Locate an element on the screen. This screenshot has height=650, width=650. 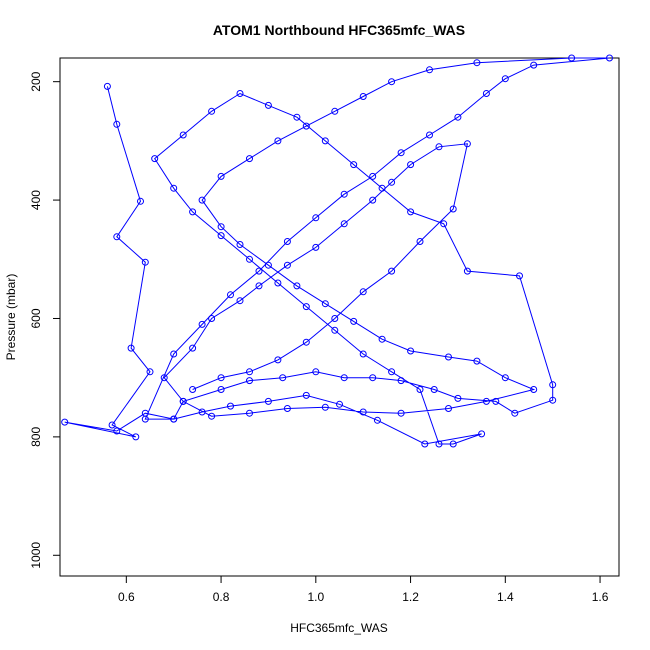
y-tick-label: 200 is located at coordinates (36, 81).